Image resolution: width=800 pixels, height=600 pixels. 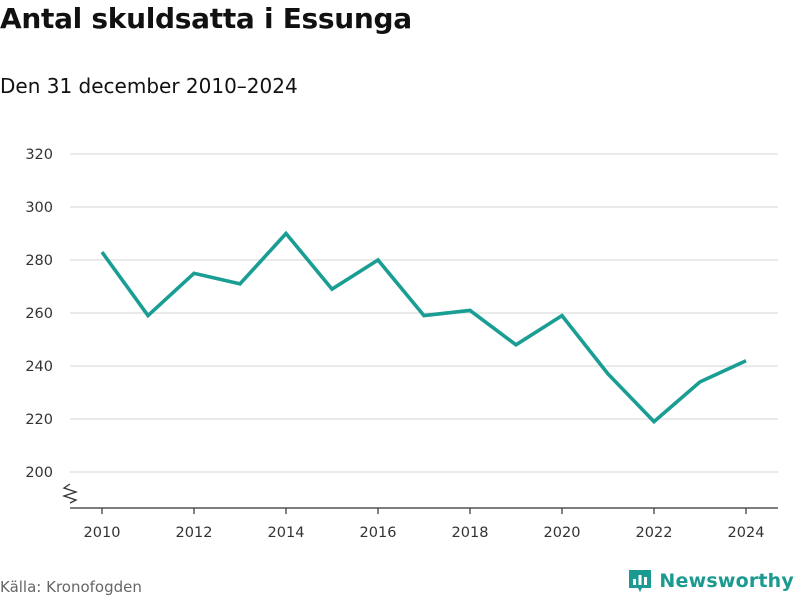 I want to click on y-tick-label: 320, so click(x=39, y=155).